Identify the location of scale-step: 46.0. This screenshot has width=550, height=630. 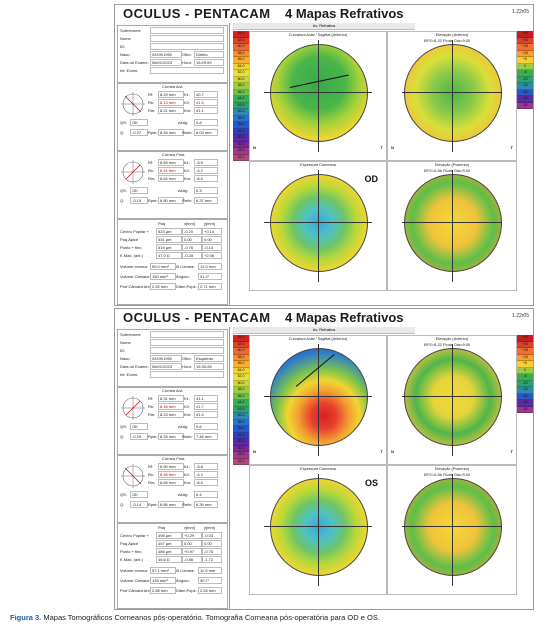
(241, 396).